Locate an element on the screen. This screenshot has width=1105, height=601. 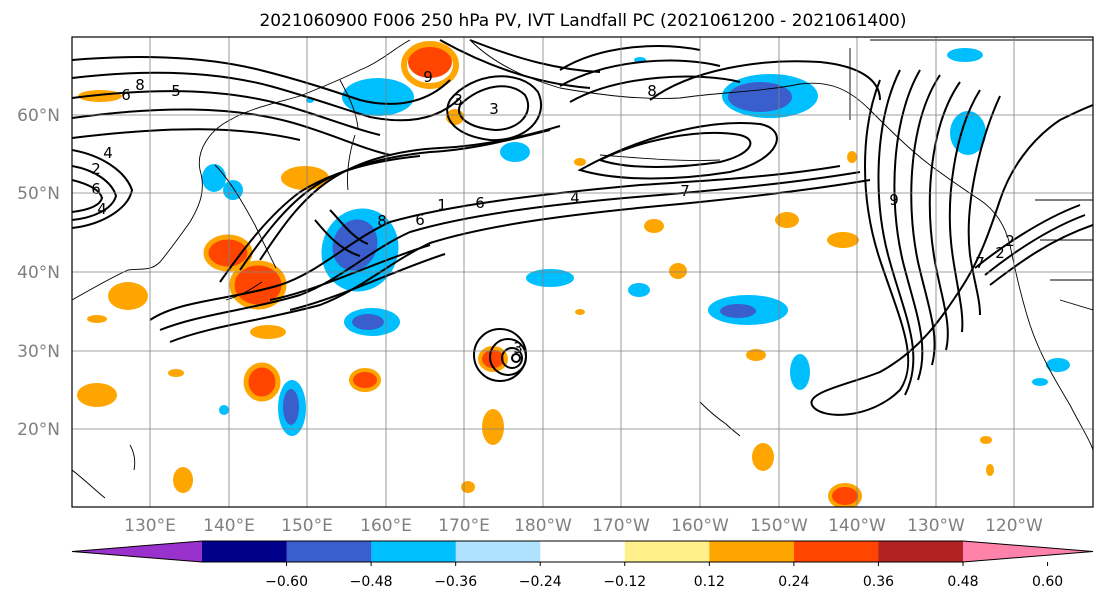
colorbar-tick-label: −0.60 is located at coordinates (286, 582).